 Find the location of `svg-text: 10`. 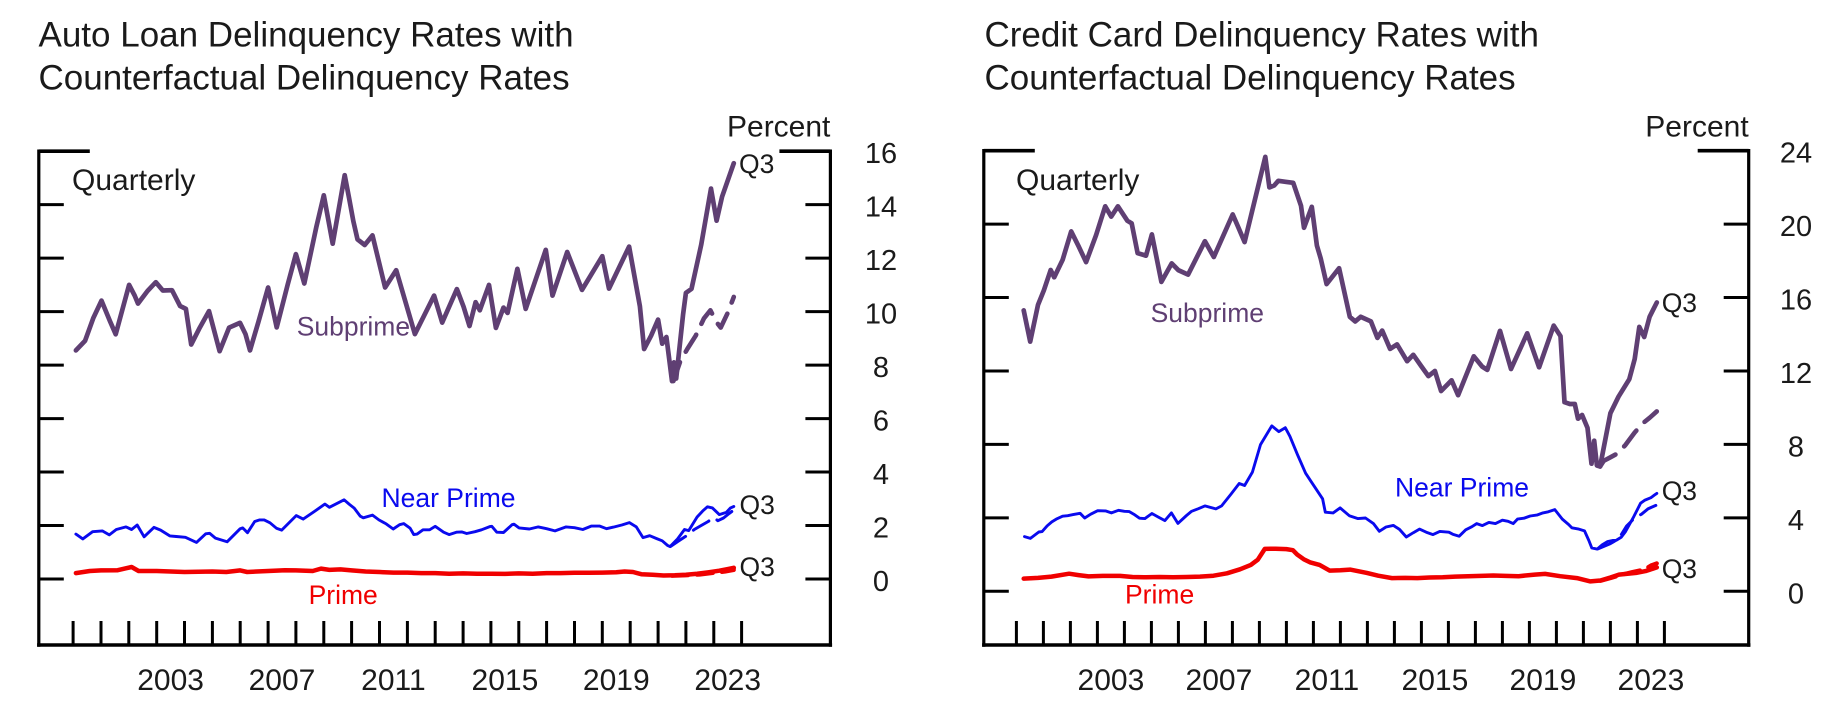

svg-text: 10 is located at coordinates (881, 315).